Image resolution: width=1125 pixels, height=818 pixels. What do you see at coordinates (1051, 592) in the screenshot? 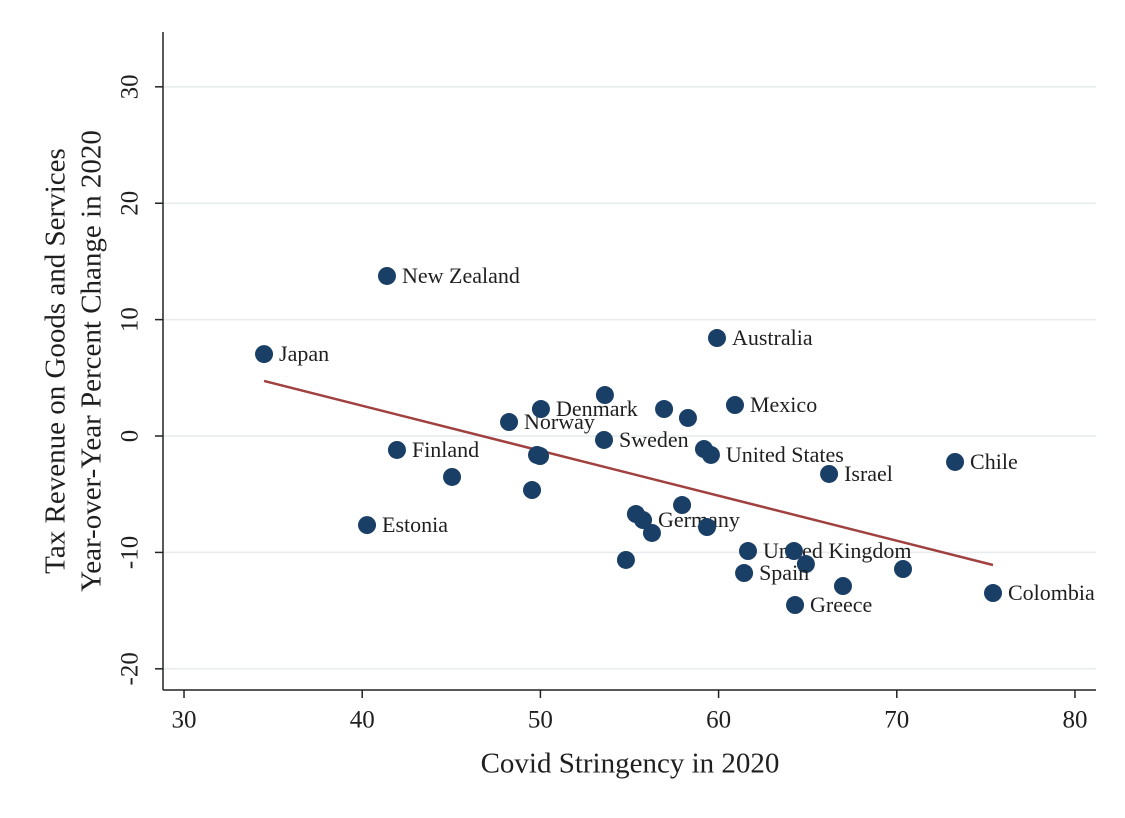
I see `point-label: Colombia` at bounding box center [1051, 592].